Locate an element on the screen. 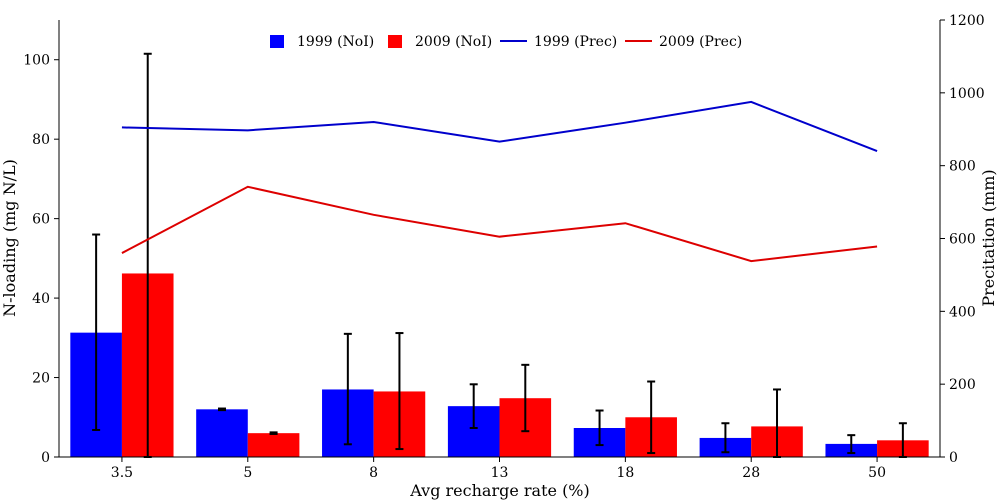 The width and height of the screenshot is (1000, 500). x-tick-label-6: 50 is located at coordinates (877, 473).